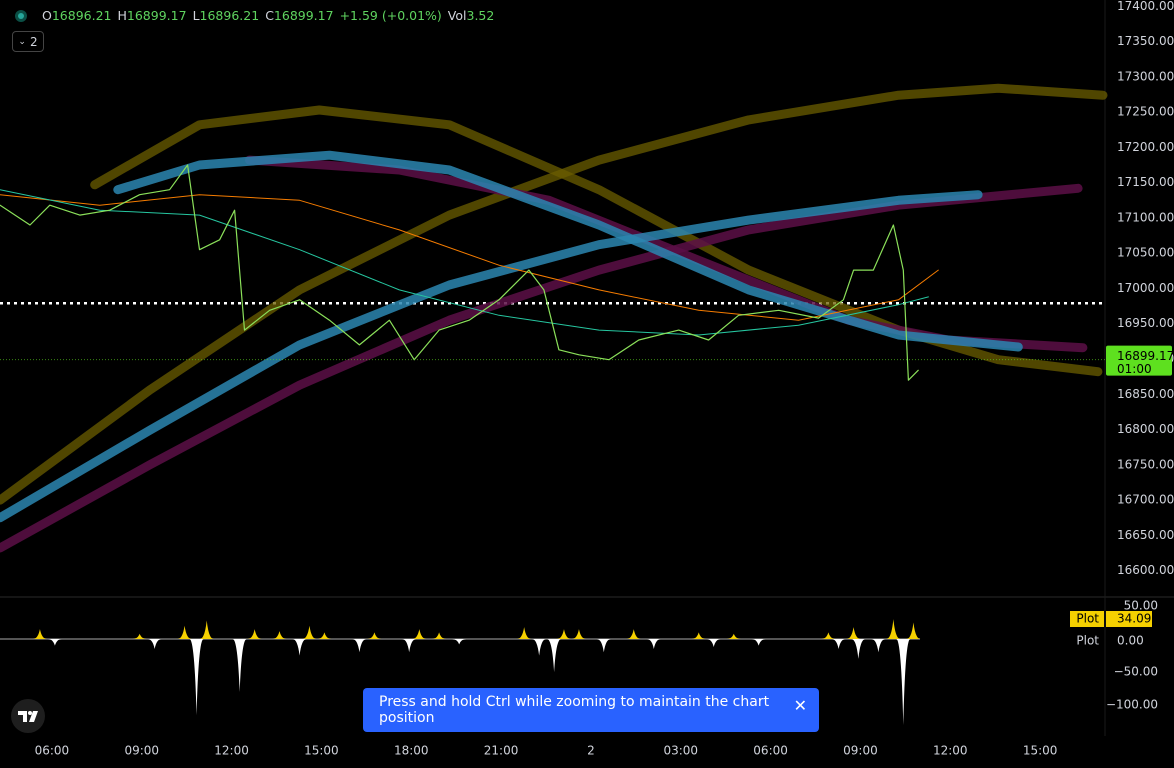 Image resolution: width=1174 pixels, height=768 pixels. What do you see at coordinates (1145, 182) in the screenshot?
I see `y-tick-label: 17150.00` at bounding box center [1145, 182].